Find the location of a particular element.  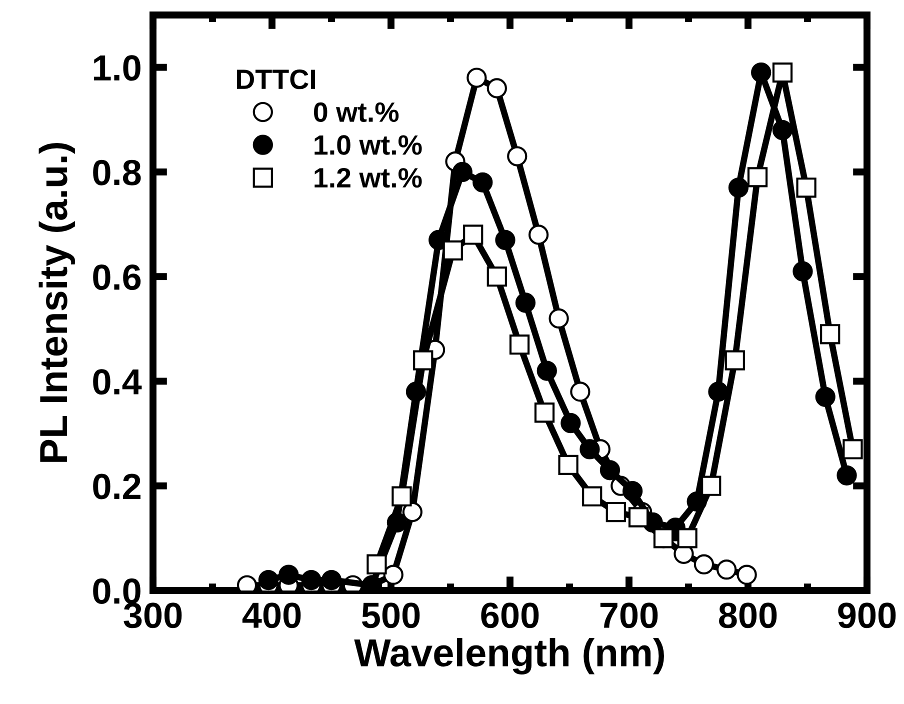

x-tick-label: 700 is located at coordinates (629, 615).